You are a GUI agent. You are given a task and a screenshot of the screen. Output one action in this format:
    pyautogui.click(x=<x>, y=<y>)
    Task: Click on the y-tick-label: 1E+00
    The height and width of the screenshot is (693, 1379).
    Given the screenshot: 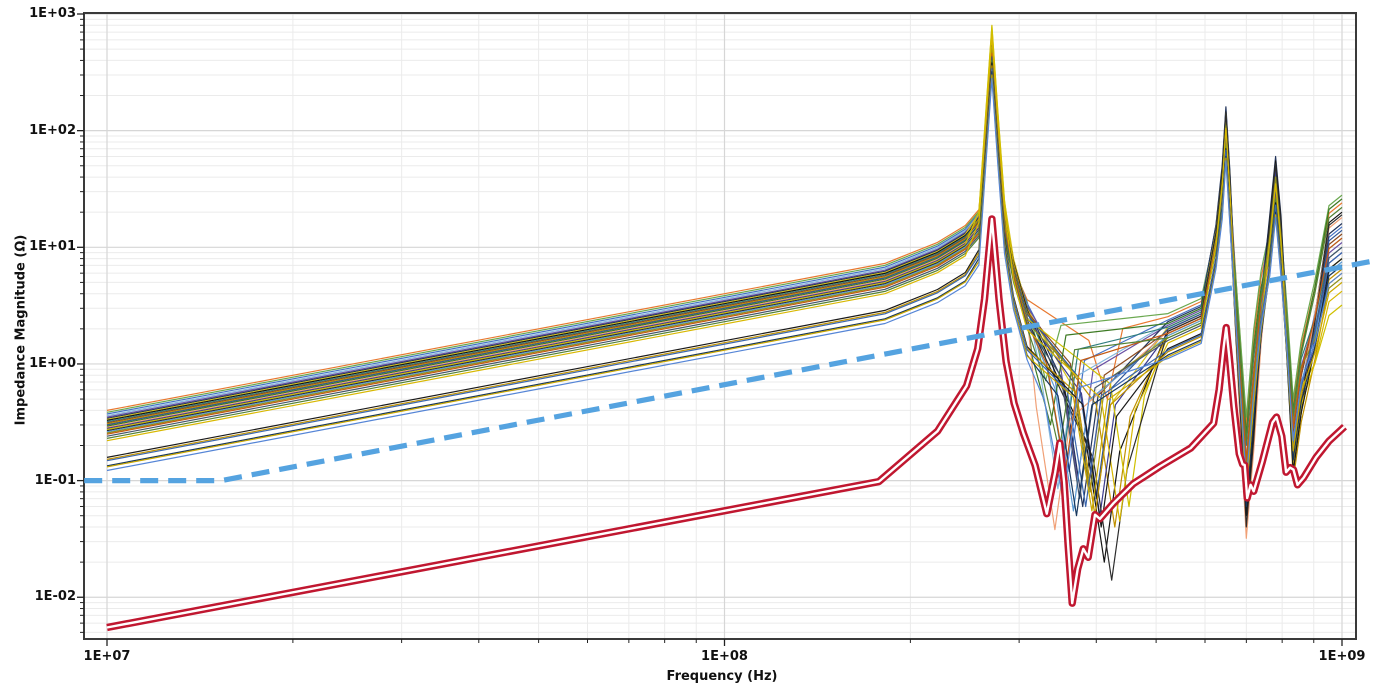 What is the action you would take?
    pyautogui.click(x=52, y=363)
    